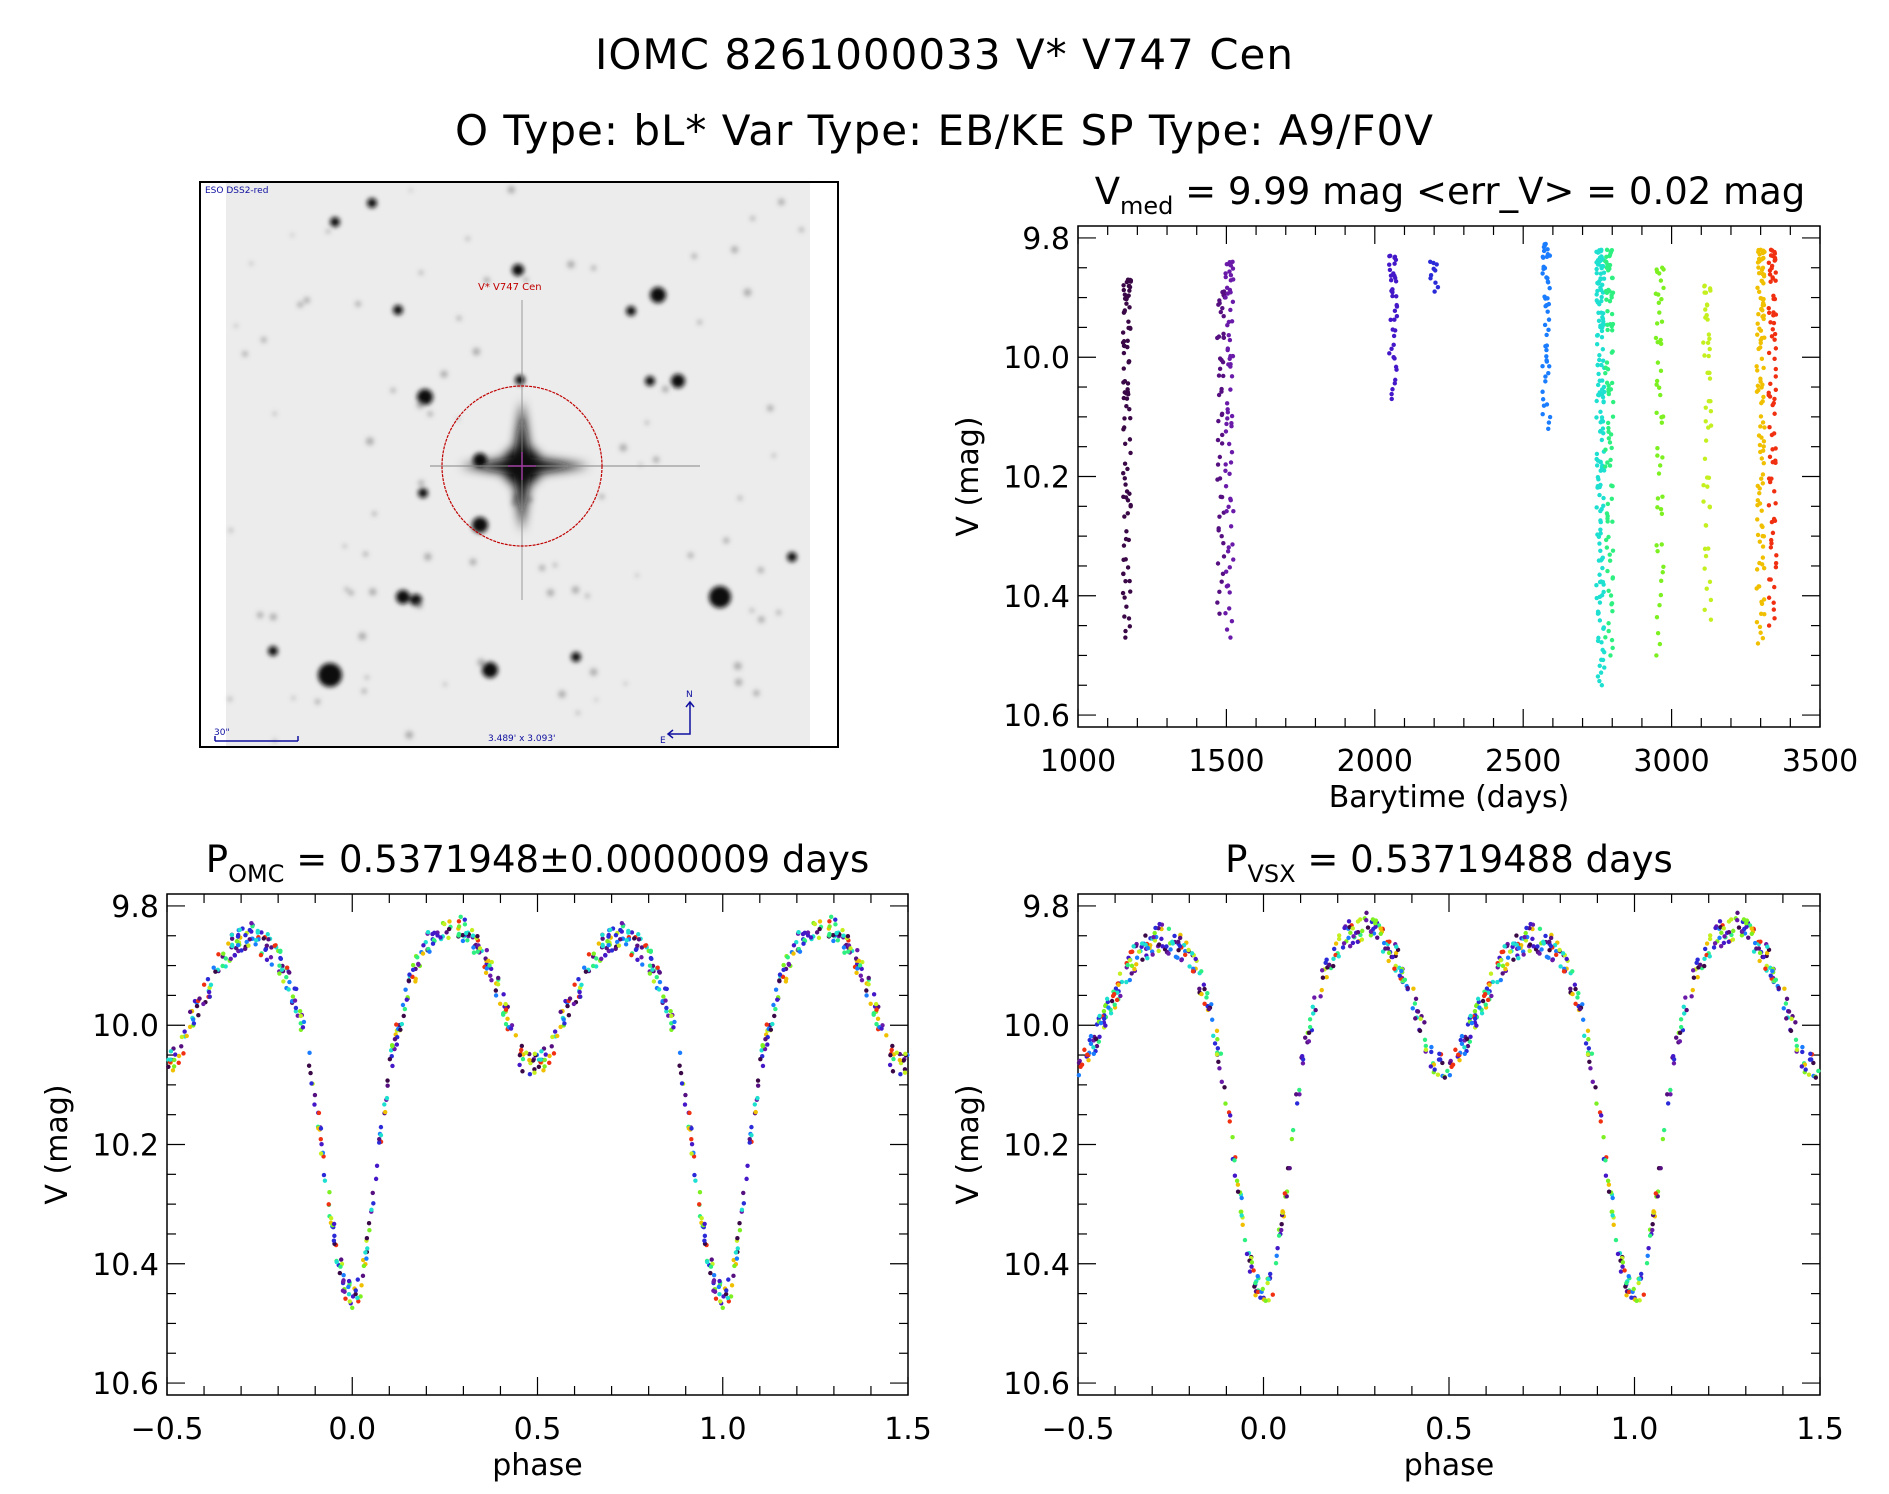 Image resolution: width=1889 pixels, height=1494 pixels. Describe the element at coordinates (1036, 1265) in the screenshot. I see `y-tick-label: 10.4` at that location.